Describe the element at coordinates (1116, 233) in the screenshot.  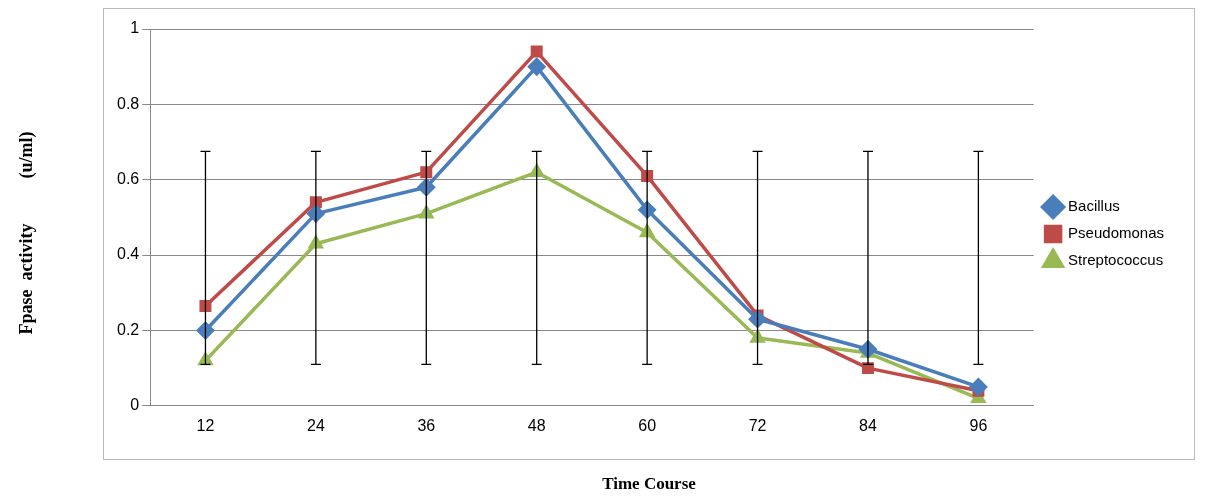
I see `legend-label: Pseudomonas` at that location.